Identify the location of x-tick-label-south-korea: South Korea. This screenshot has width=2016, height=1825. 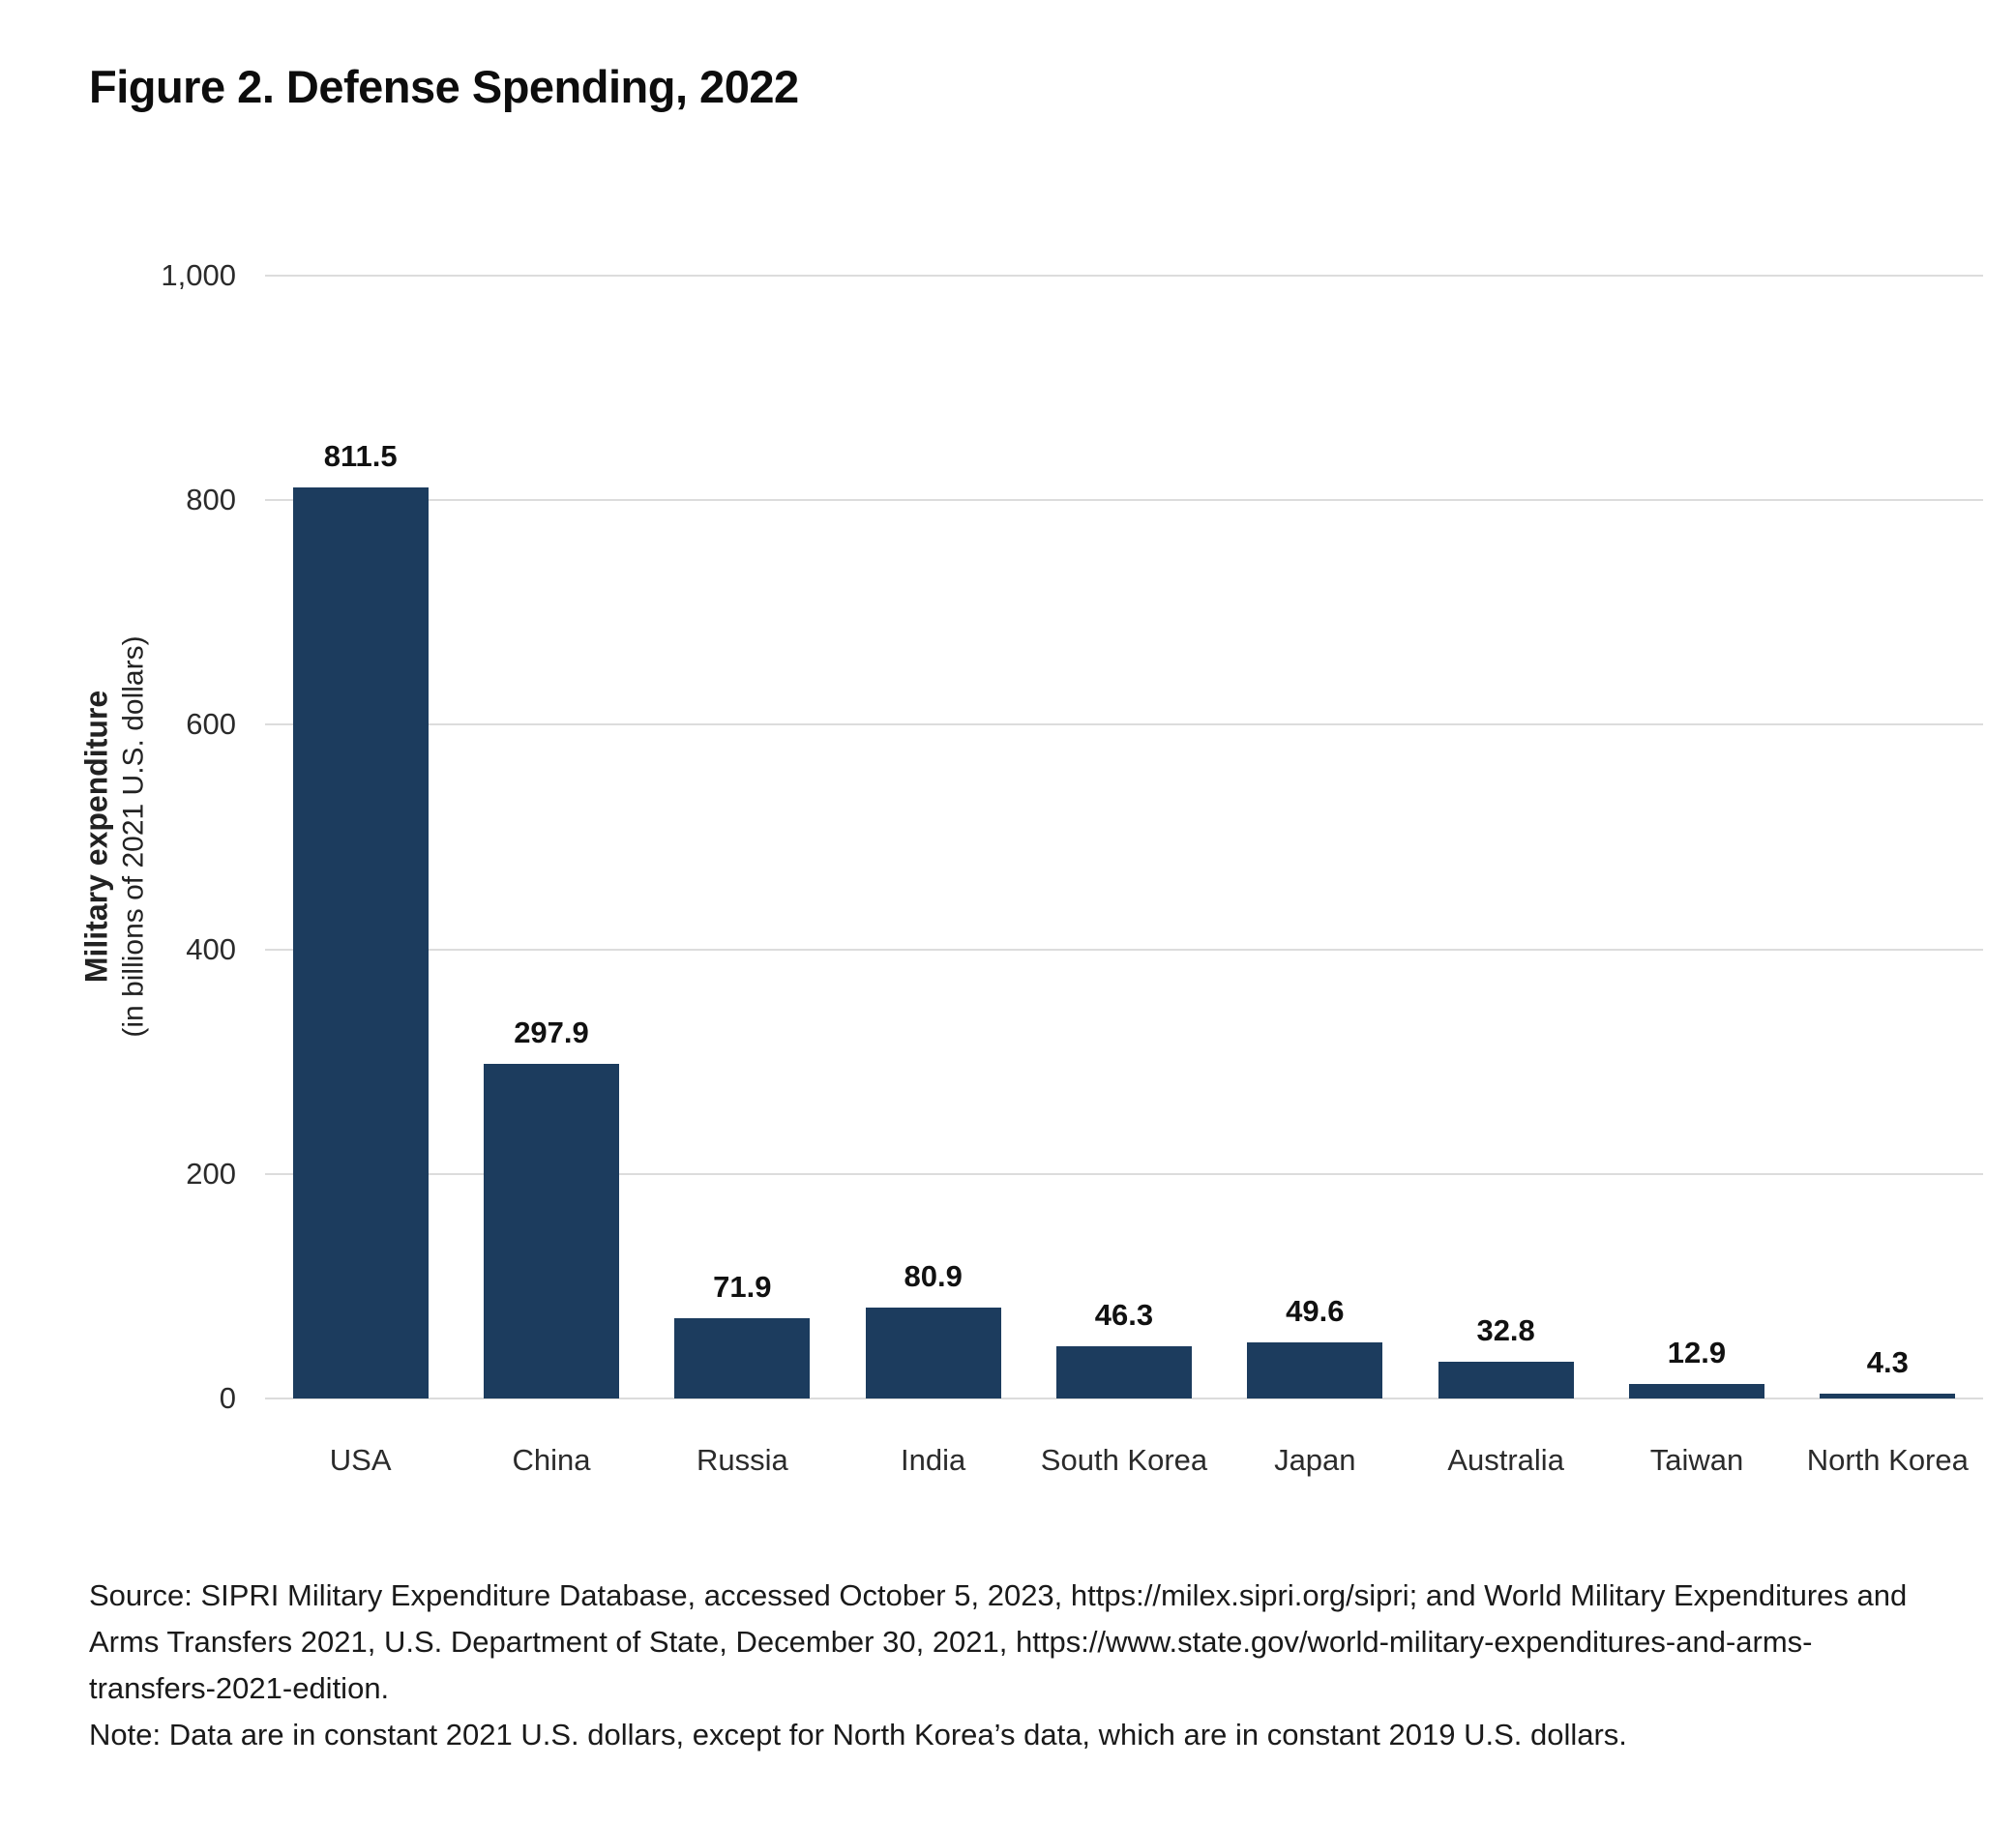
(1124, 1460).